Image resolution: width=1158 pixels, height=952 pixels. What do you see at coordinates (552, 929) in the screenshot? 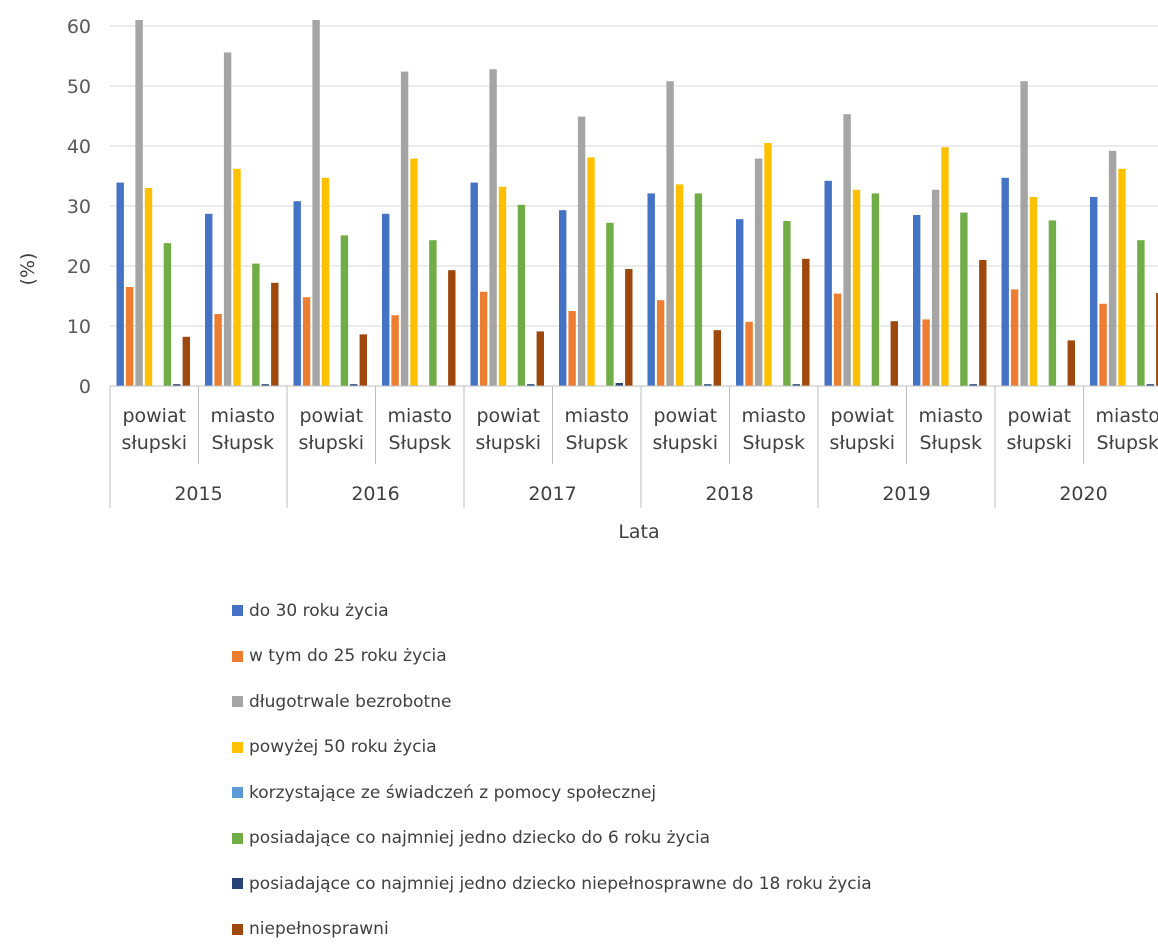
I see `legend-item: niepełnosprawni` at bounding box center [552, 929].